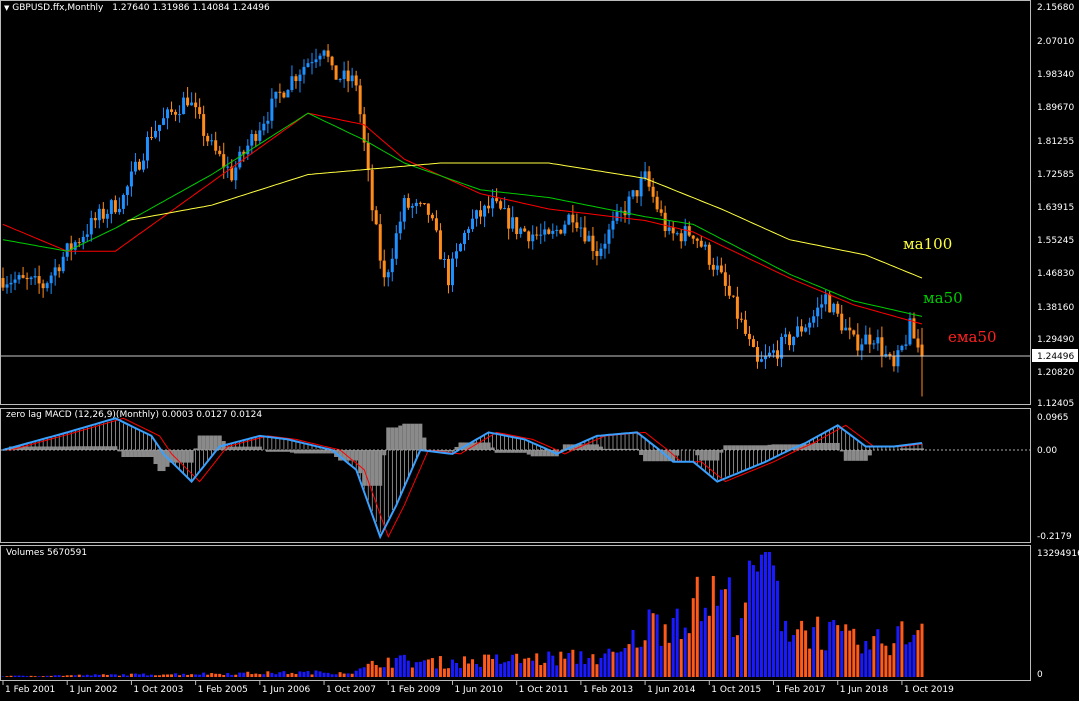 The width and height of the screenshot is (1079, 701). I want to click on macd-indicator, so click(463, 478).